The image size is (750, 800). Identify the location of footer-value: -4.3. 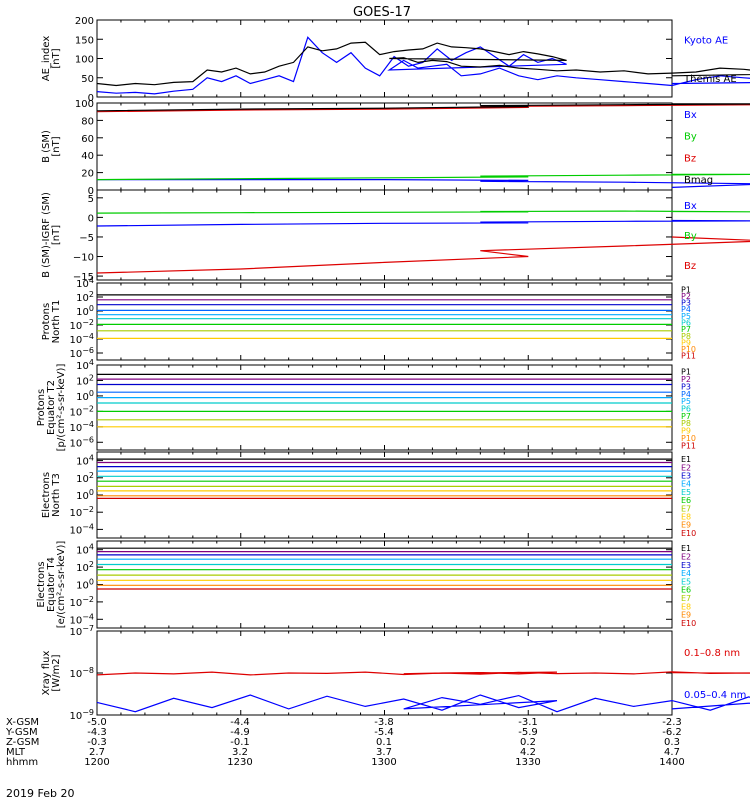
(97, 732).